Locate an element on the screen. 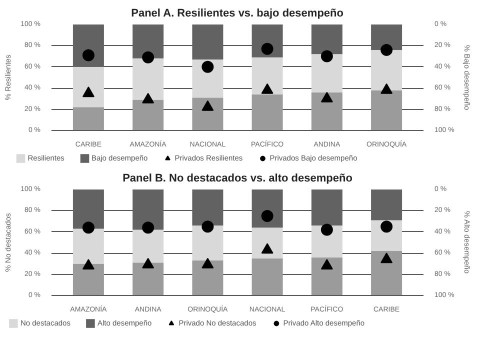 This screenshot has width=485, height=347. chart-title: Panel B. No destacados vs. alto desempeño is located at coordinates (237, 178).